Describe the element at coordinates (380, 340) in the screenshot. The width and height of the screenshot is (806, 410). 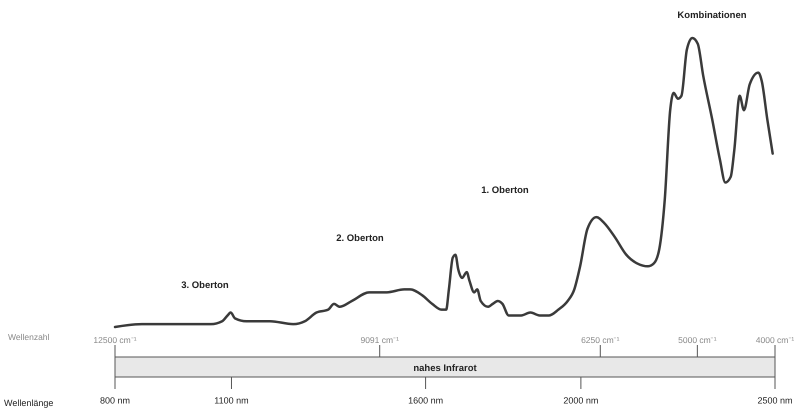
I see `x2-tick-label: 9091 cm⁻¹` at that location.